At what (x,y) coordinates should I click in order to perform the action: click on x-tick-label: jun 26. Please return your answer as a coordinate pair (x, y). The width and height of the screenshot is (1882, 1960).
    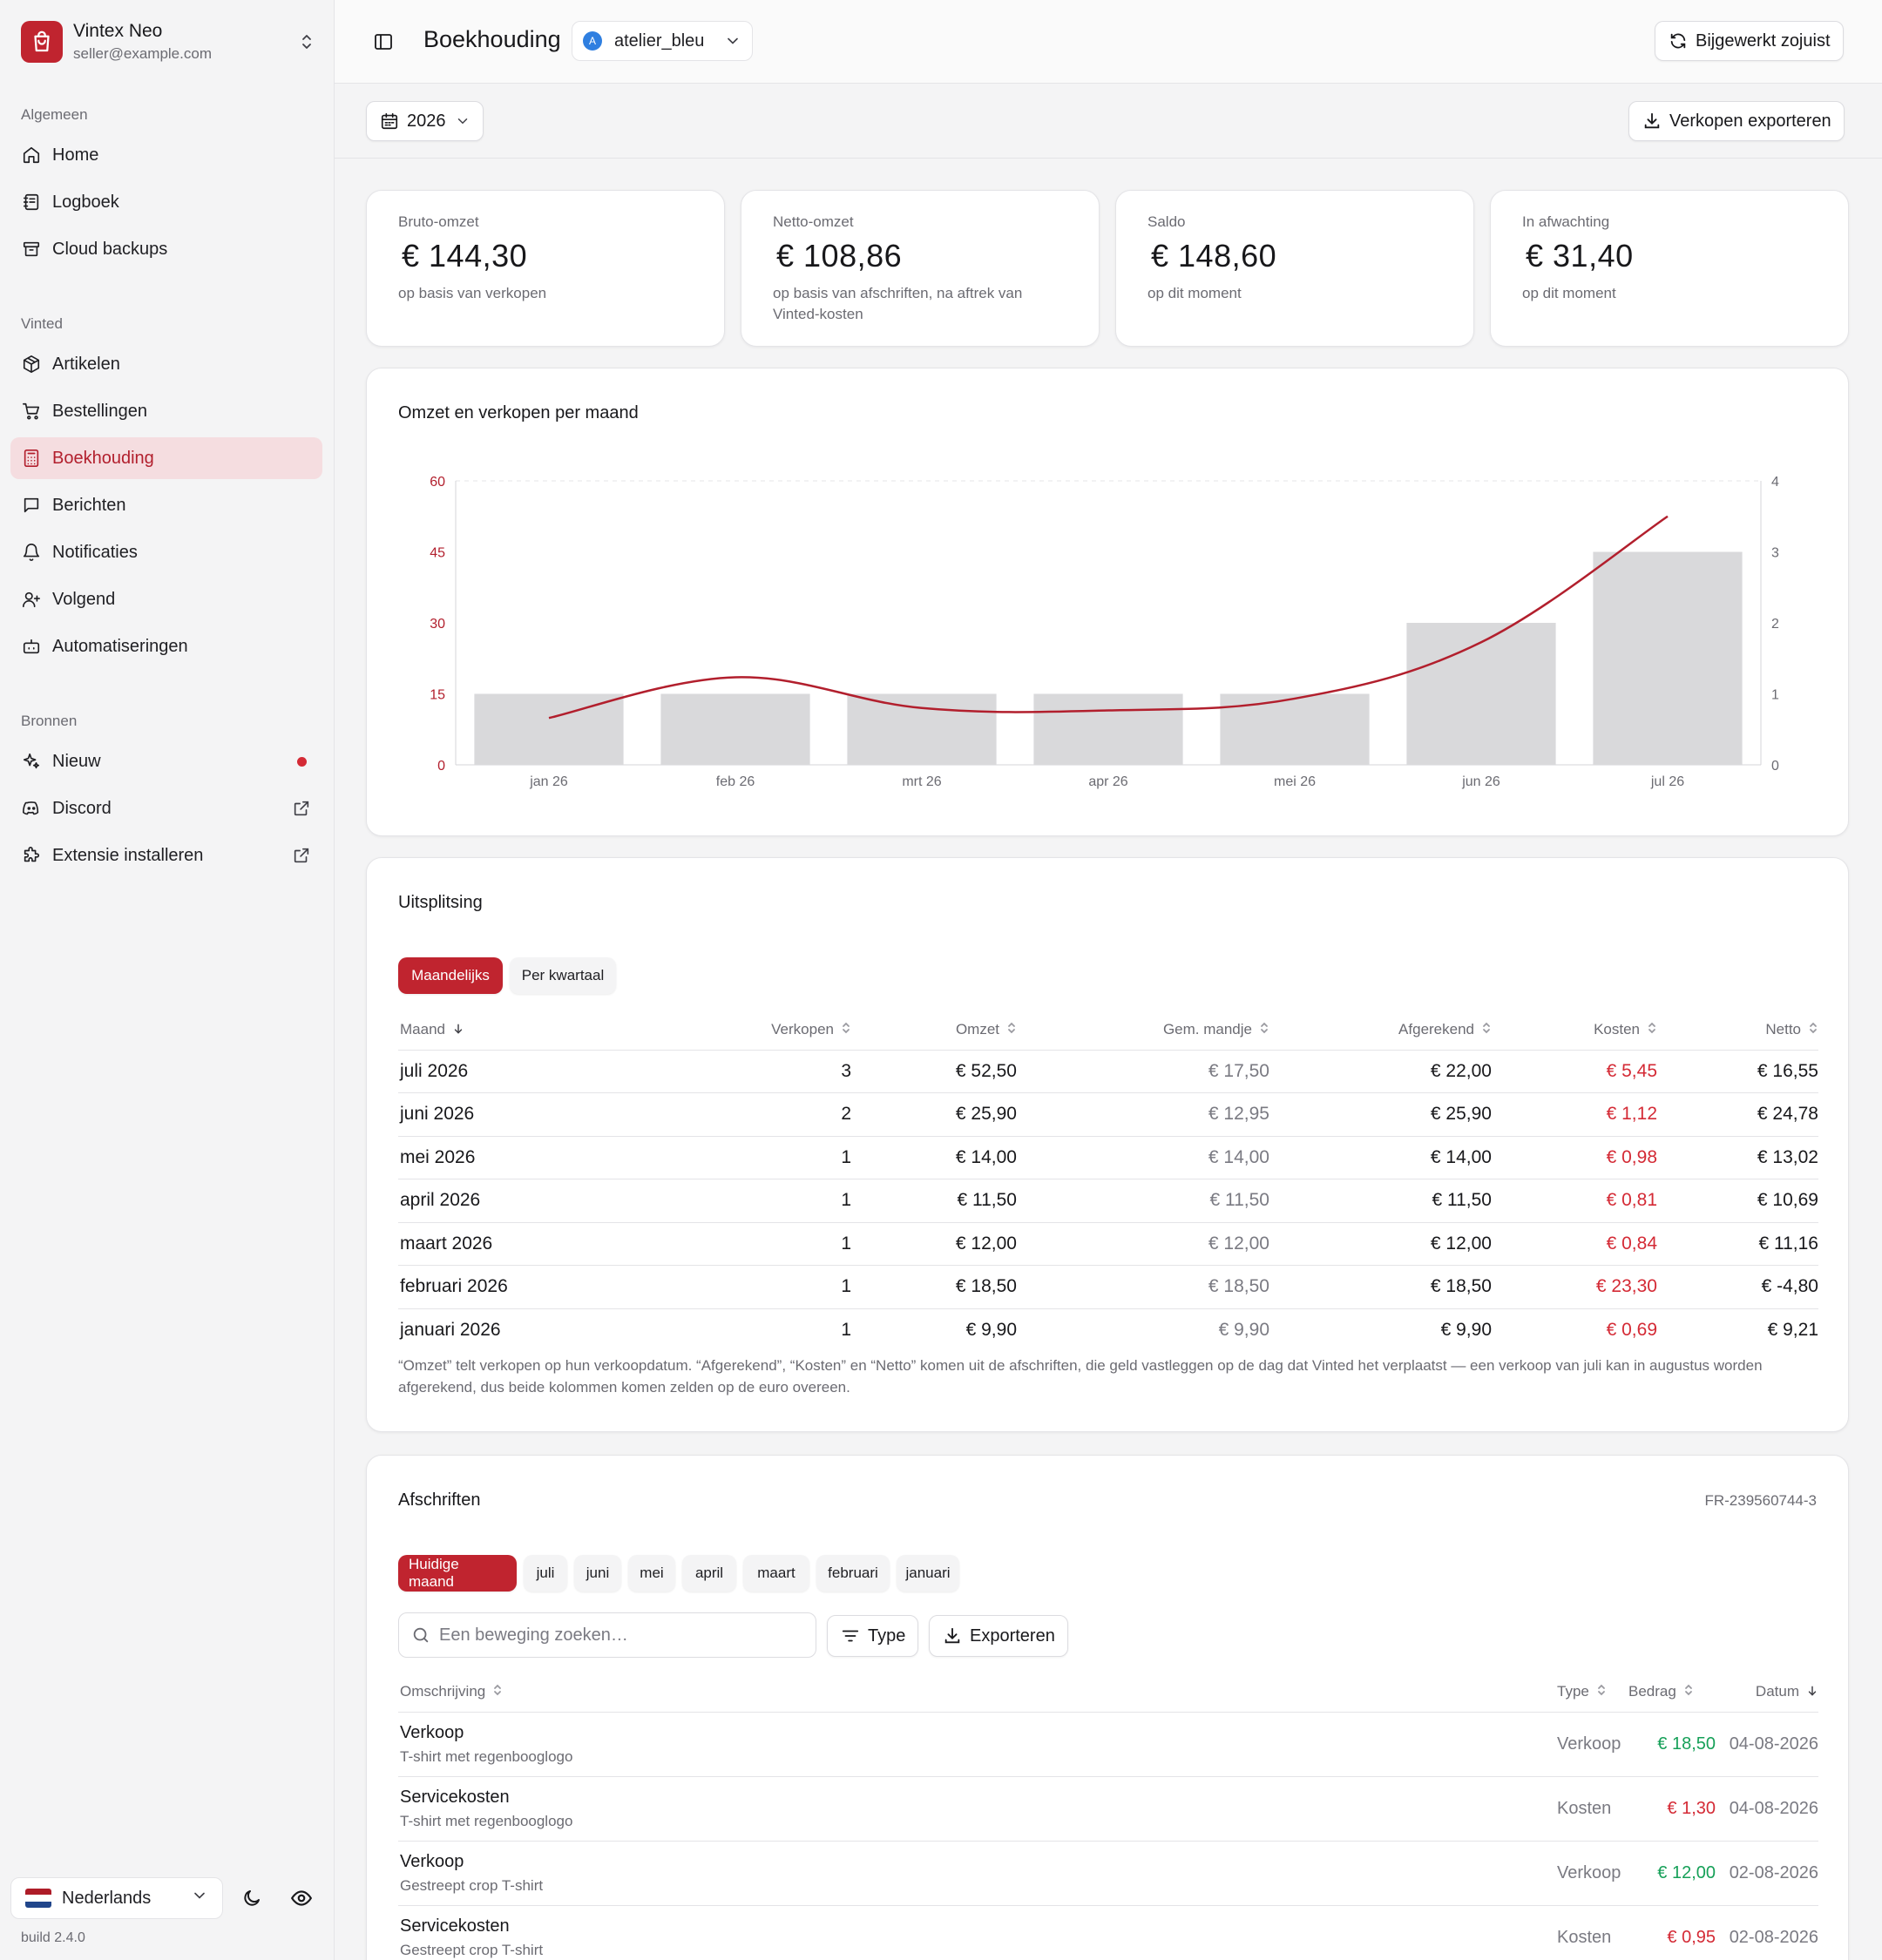
    Looking at the image, I should click on (1481, 781).